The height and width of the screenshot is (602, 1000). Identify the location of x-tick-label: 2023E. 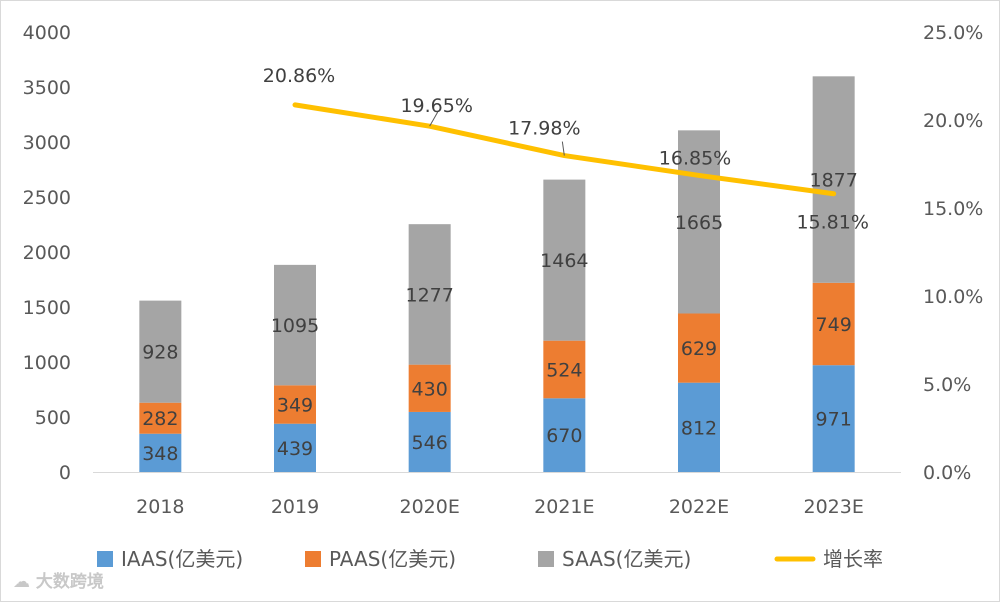
(833, 507).